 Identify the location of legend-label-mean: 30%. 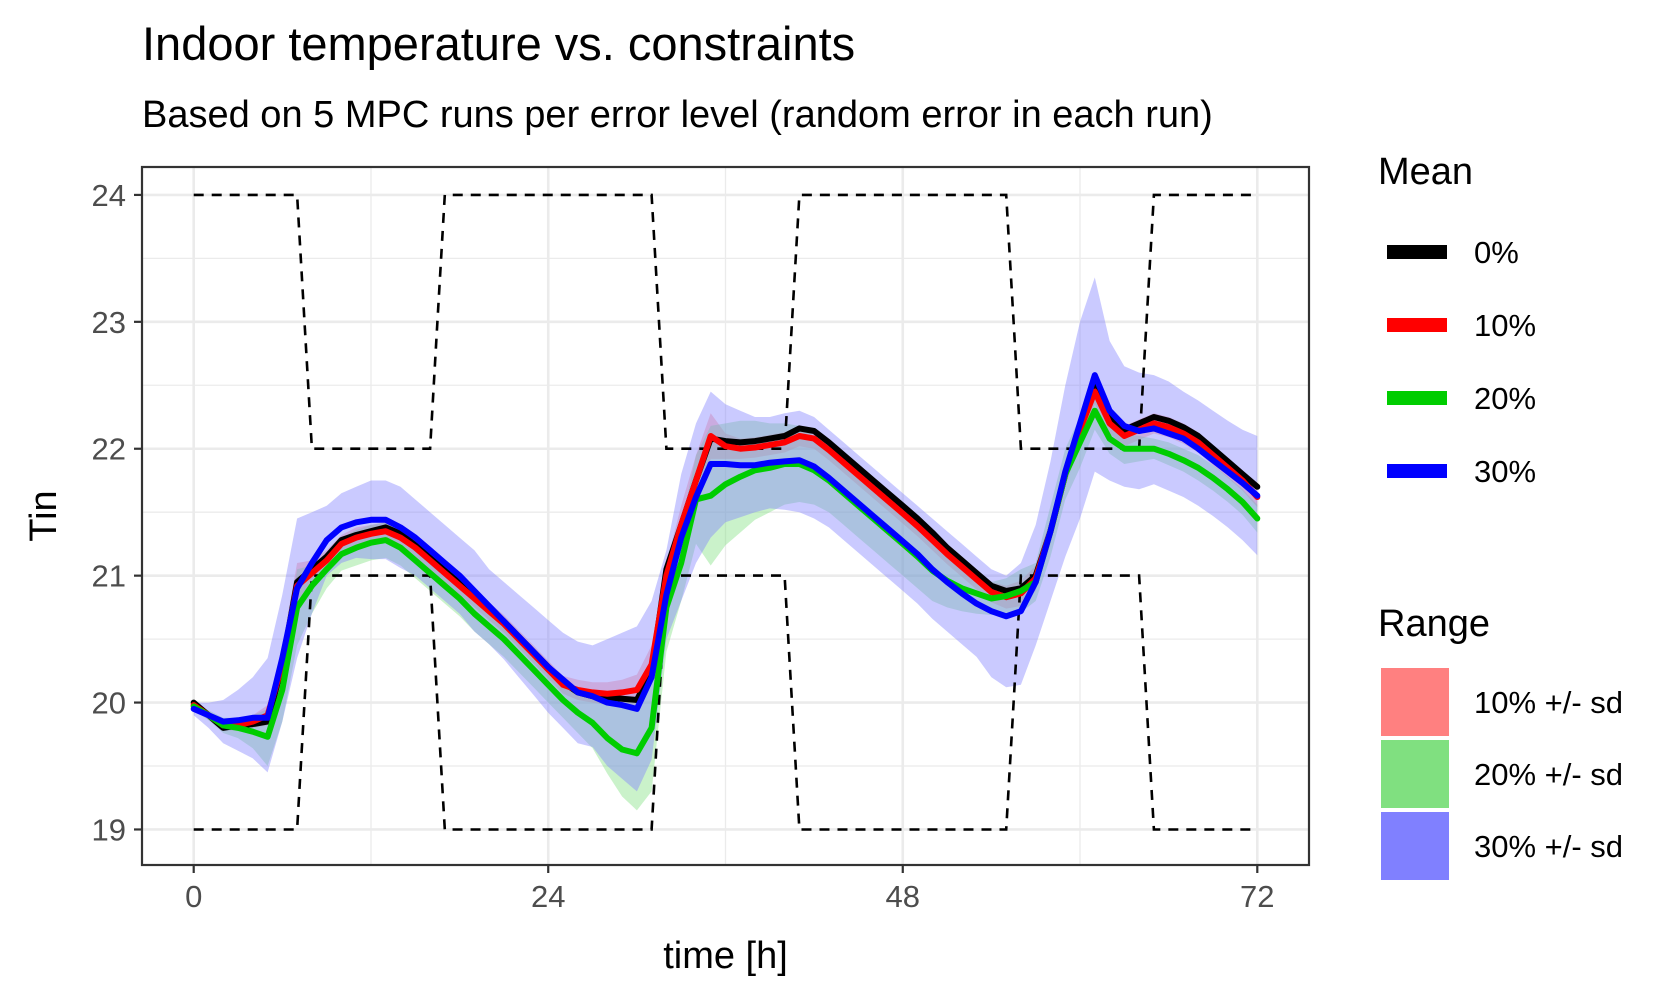
(1505, 471).